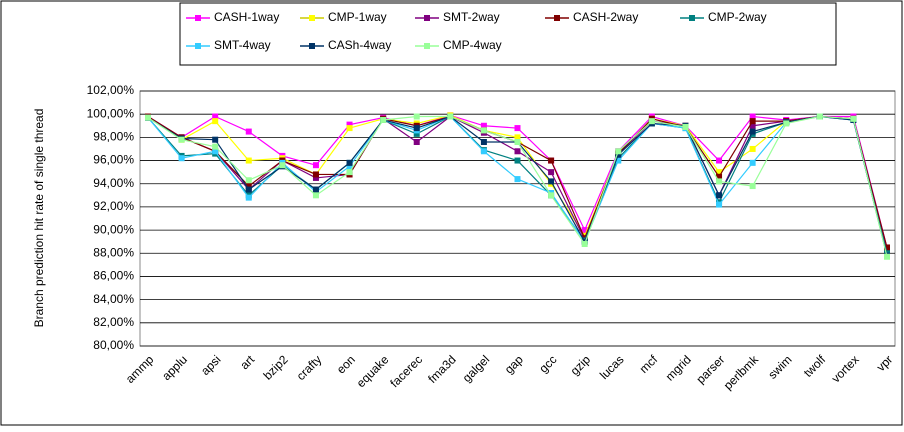 This screenshot has height=432, width=904. What do you see at coordinates (508, 34) in the screenshot?
I see `legend-box` at bounding box center [508, 34].